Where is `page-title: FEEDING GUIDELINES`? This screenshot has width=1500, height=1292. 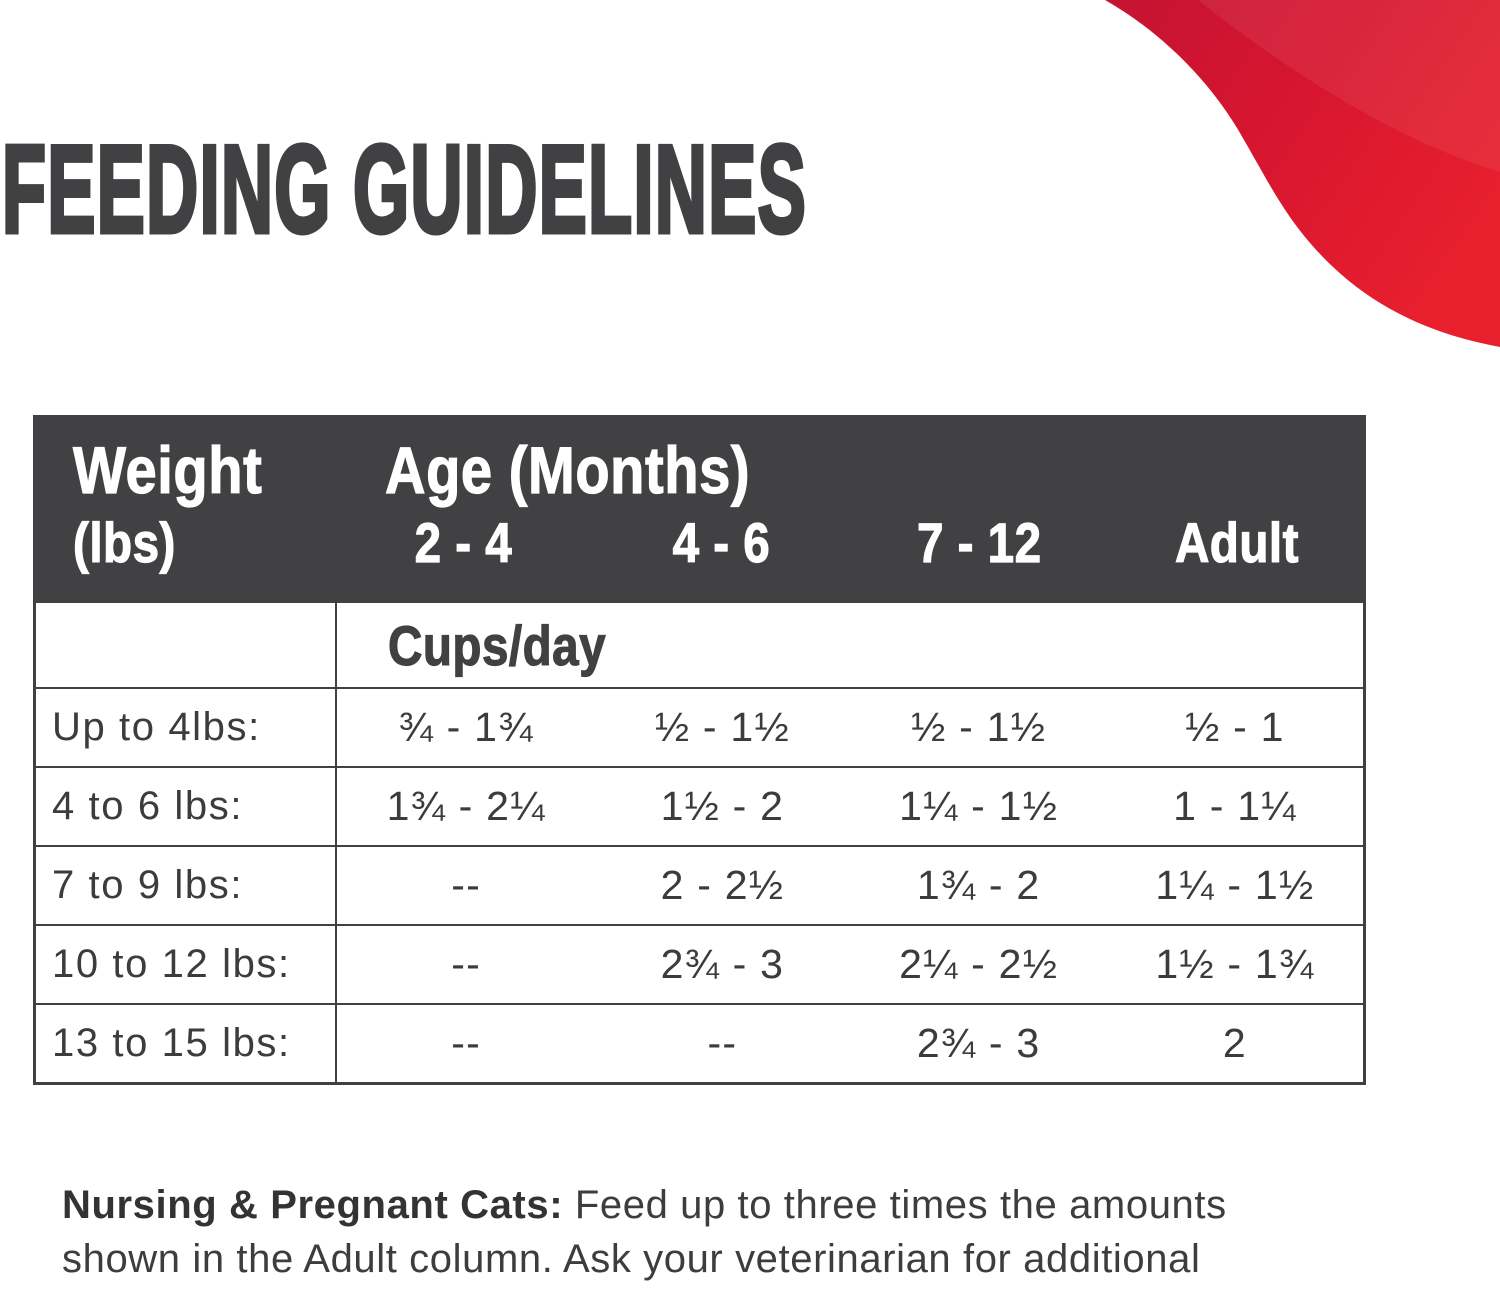
page-title: FEEDING GUIDELINES is located at coordinates (695, 190).